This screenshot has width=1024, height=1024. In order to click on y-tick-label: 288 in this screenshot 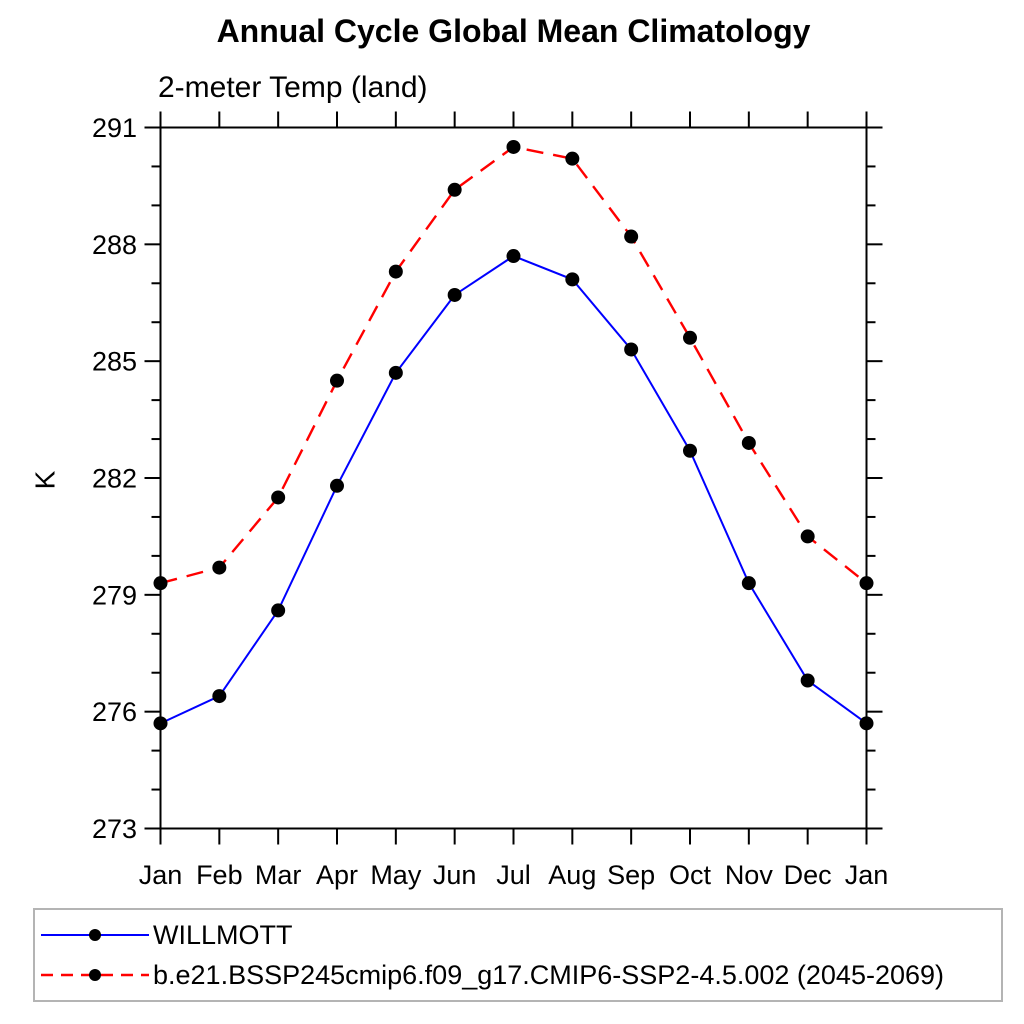, I will do `click(114, 245)`.